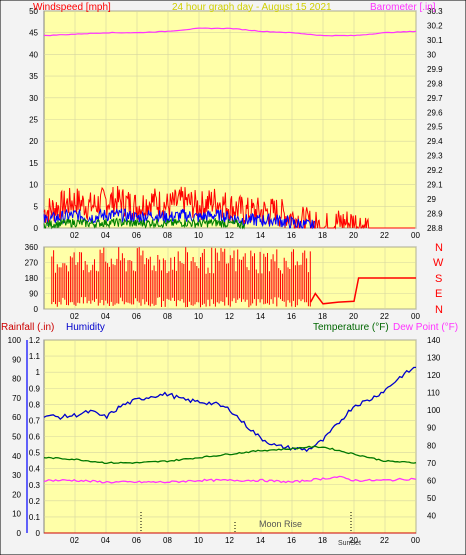  What do you see at coordinates (33, 76) in the screenshot?
I see `wind-y-tick: 35` at bounding box center [33, 76].